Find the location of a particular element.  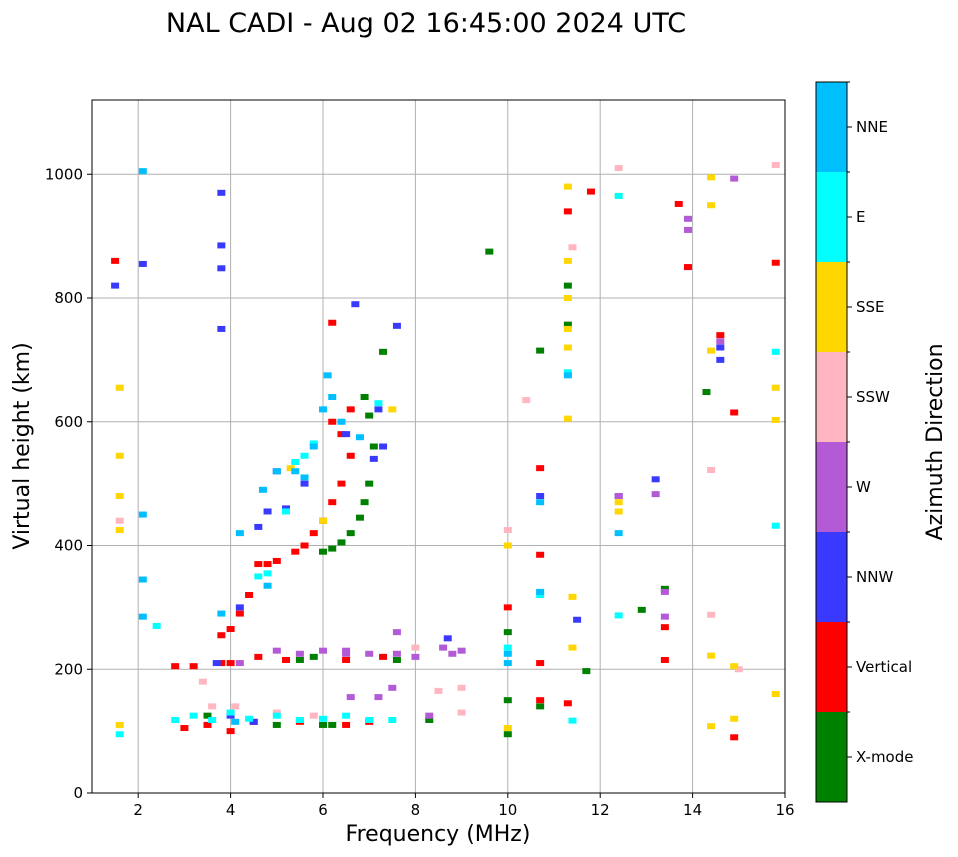

y-tick-label: 600 is located at coordinates (68, 422).